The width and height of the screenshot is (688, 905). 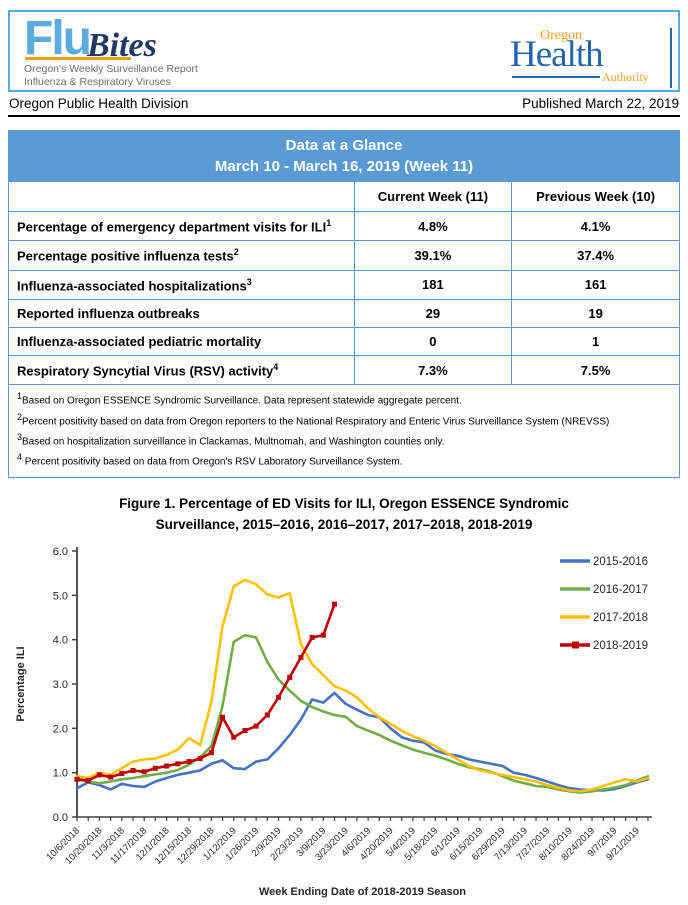 I want to click on y-tick-label: 0.0, so click(x=60, y=818).